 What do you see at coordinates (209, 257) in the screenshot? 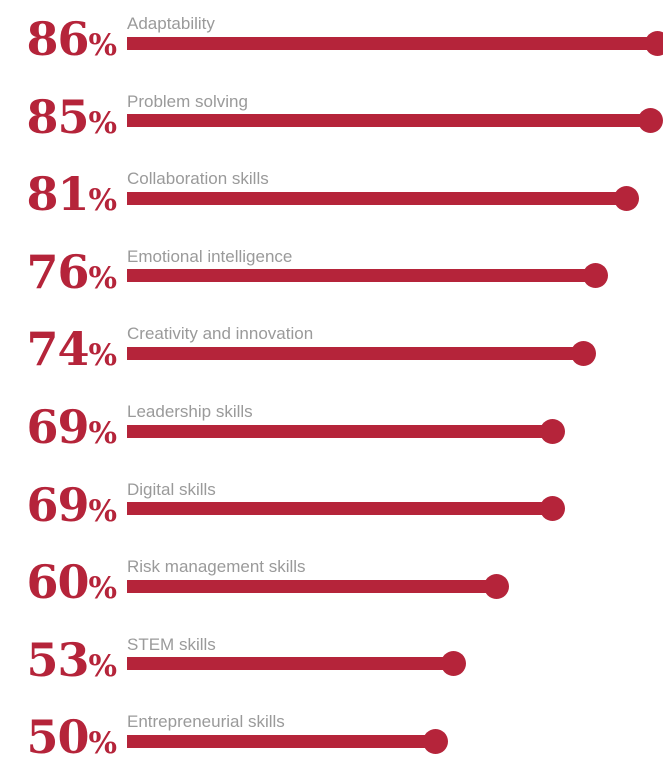
I see `category-label: Emotional intelligence` at bounding box center [209, 257].